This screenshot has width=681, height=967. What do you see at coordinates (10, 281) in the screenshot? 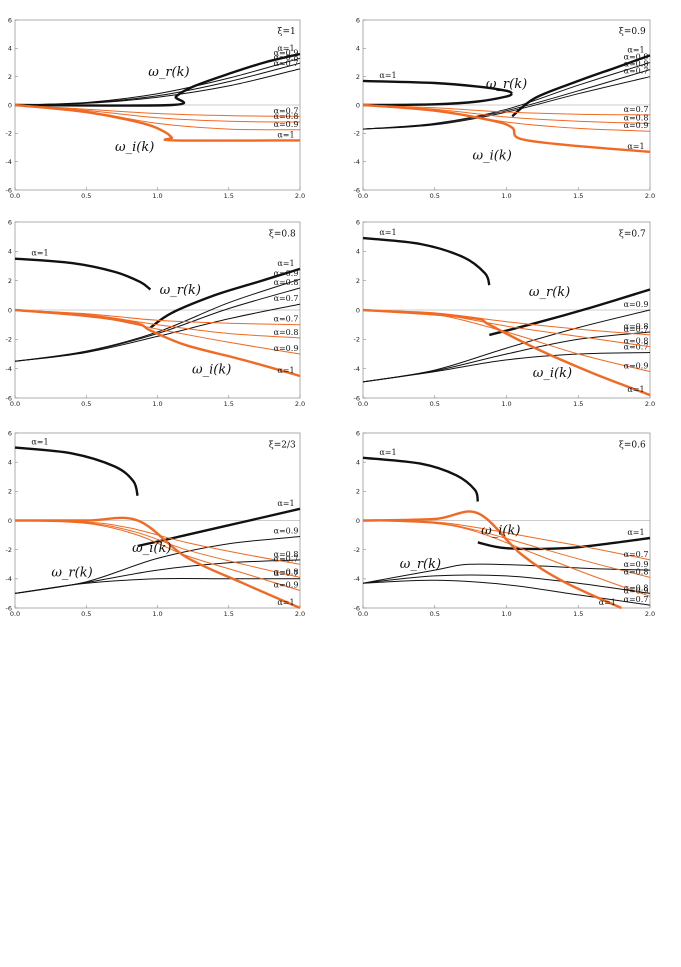
I see `y-tick-label: 2` at bounding box center [10, 281].